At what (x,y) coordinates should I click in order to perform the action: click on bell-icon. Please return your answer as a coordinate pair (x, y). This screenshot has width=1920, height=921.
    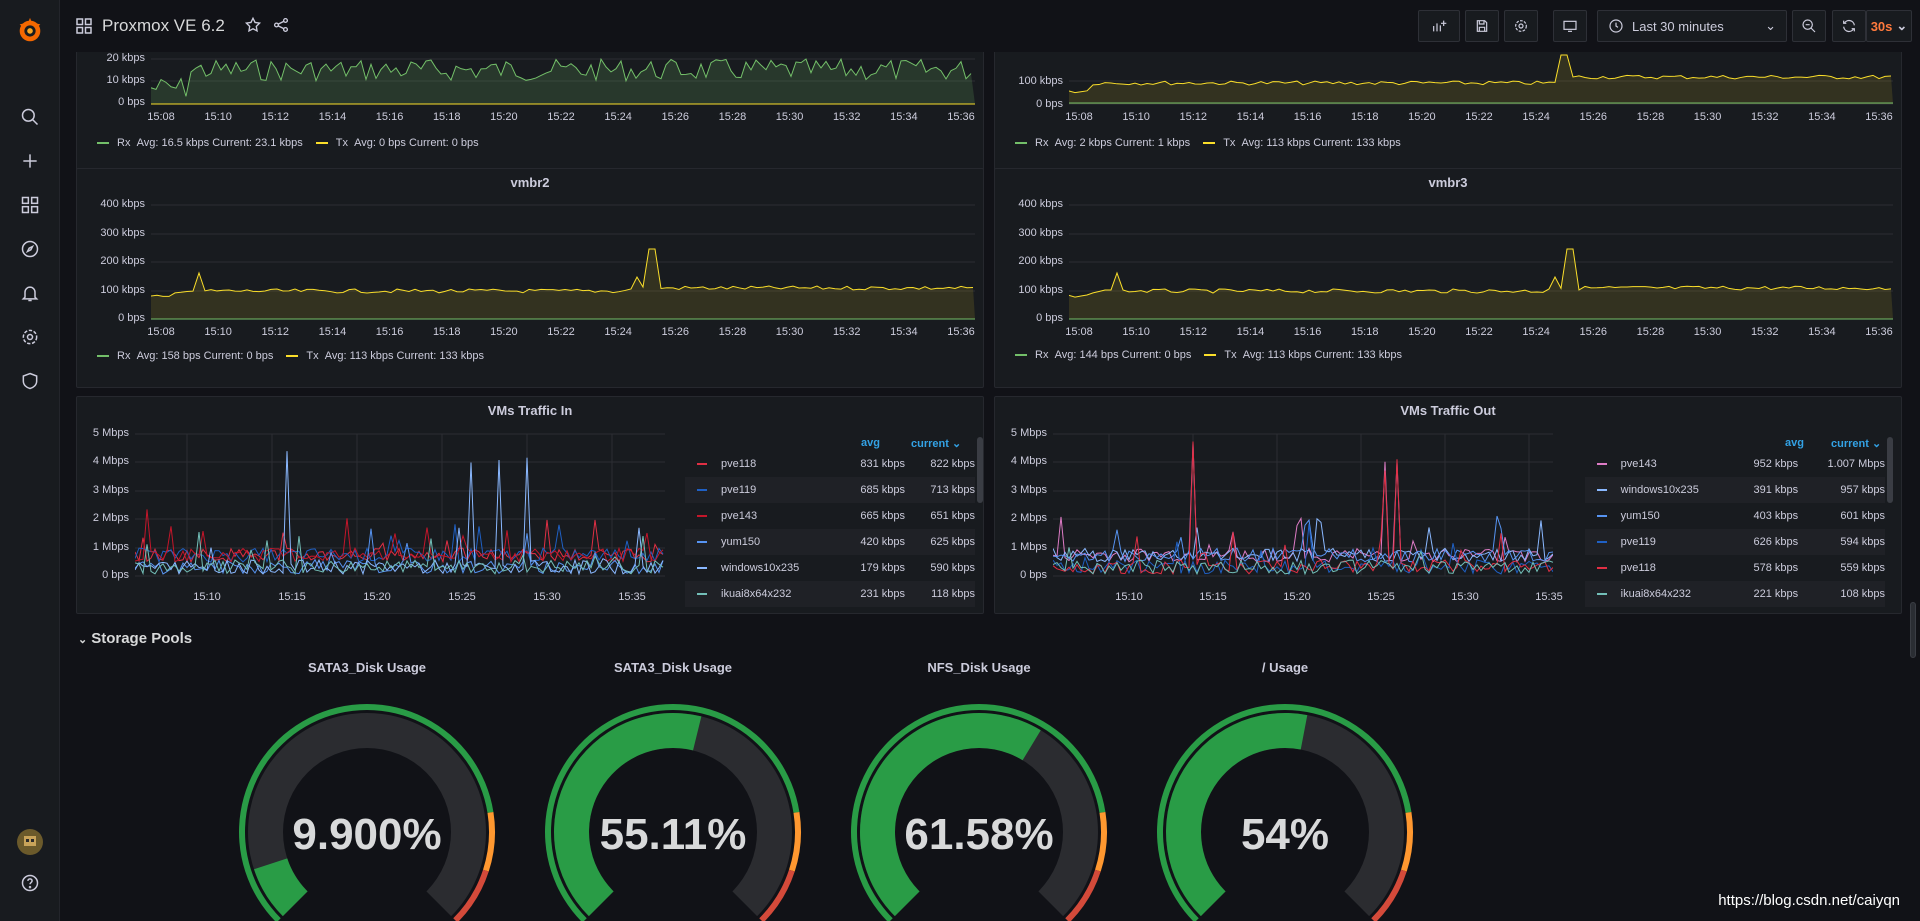
    Looking at the image, I should click on (30, 293).